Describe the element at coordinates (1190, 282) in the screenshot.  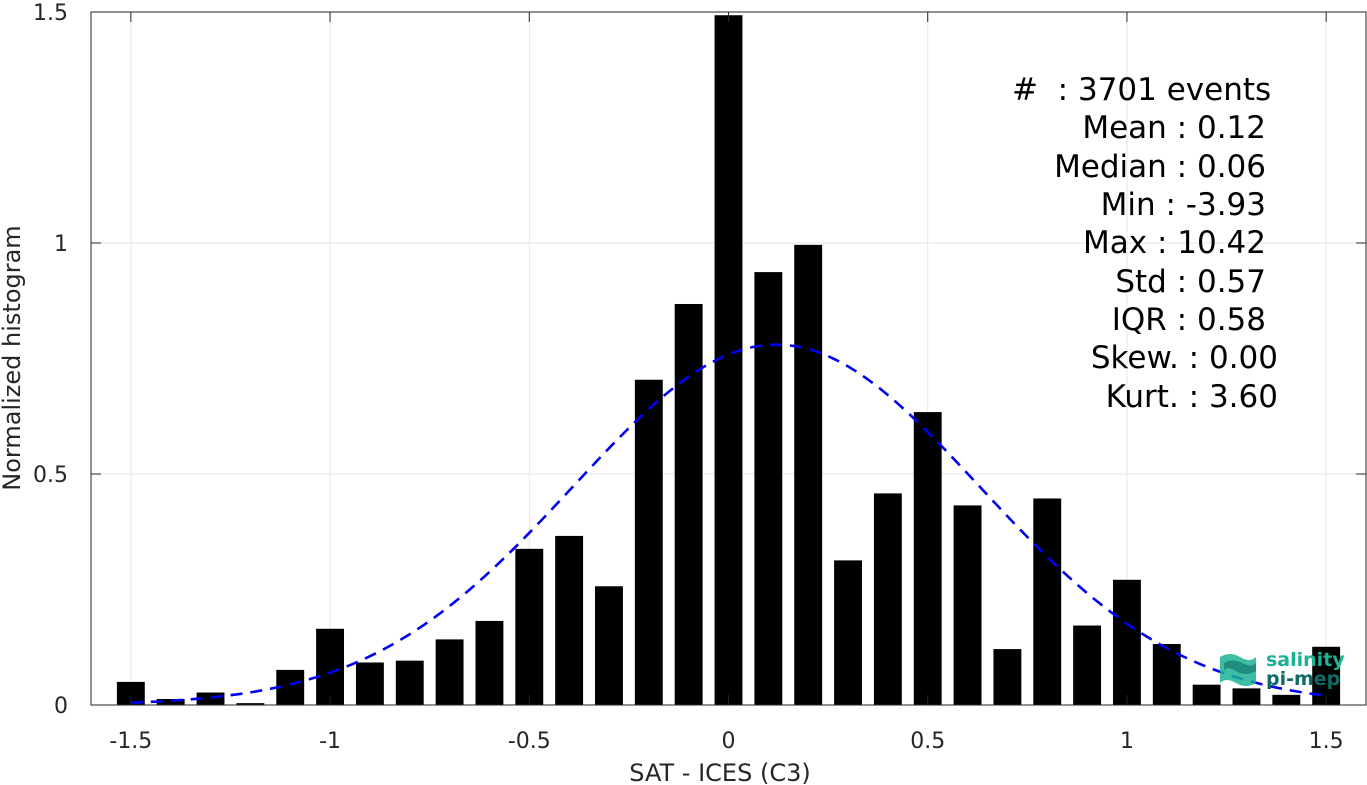
I see `stat-std: Std : 0.57` at that location.